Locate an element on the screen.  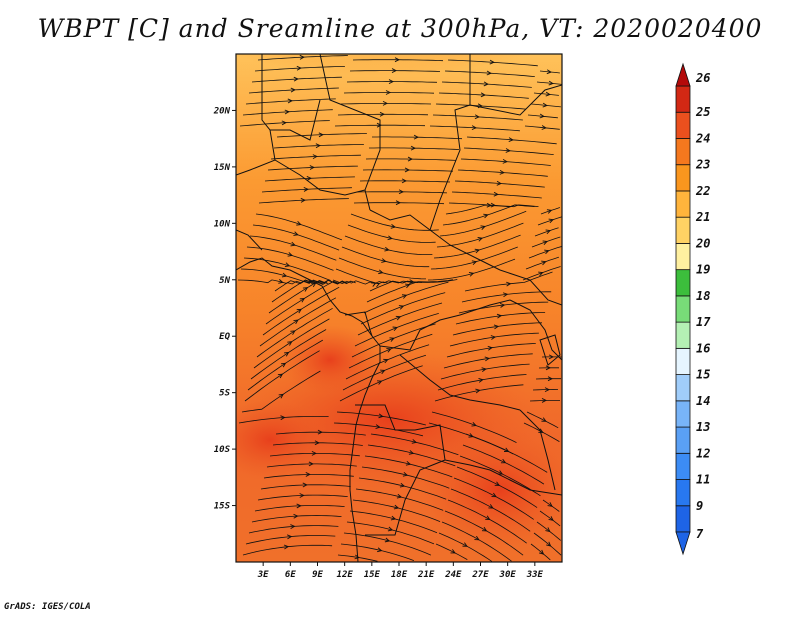
colorbar-max-arrow is located at coordinates (683, 74).